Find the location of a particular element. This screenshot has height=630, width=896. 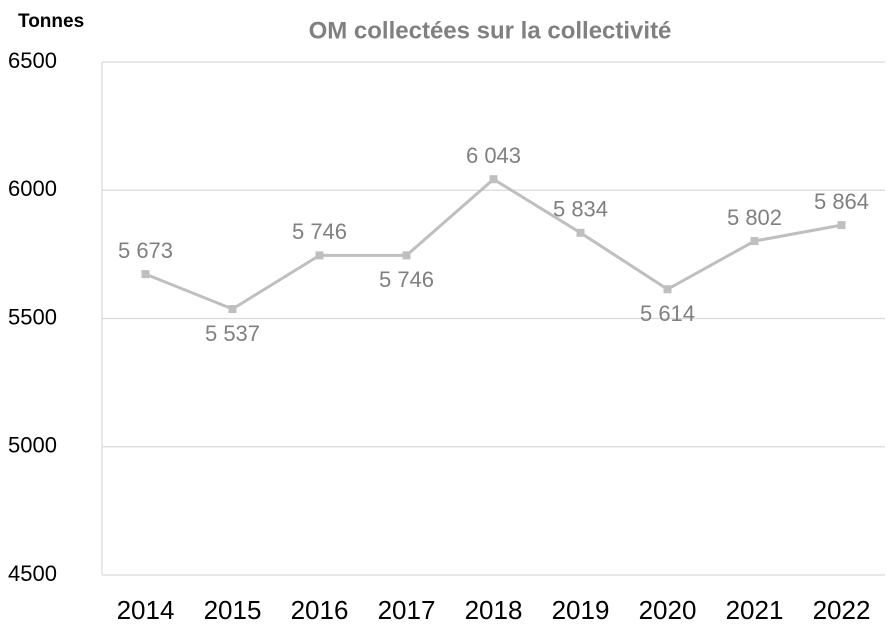

x-tick-label: 2022 is located at coordinates (842, 610).